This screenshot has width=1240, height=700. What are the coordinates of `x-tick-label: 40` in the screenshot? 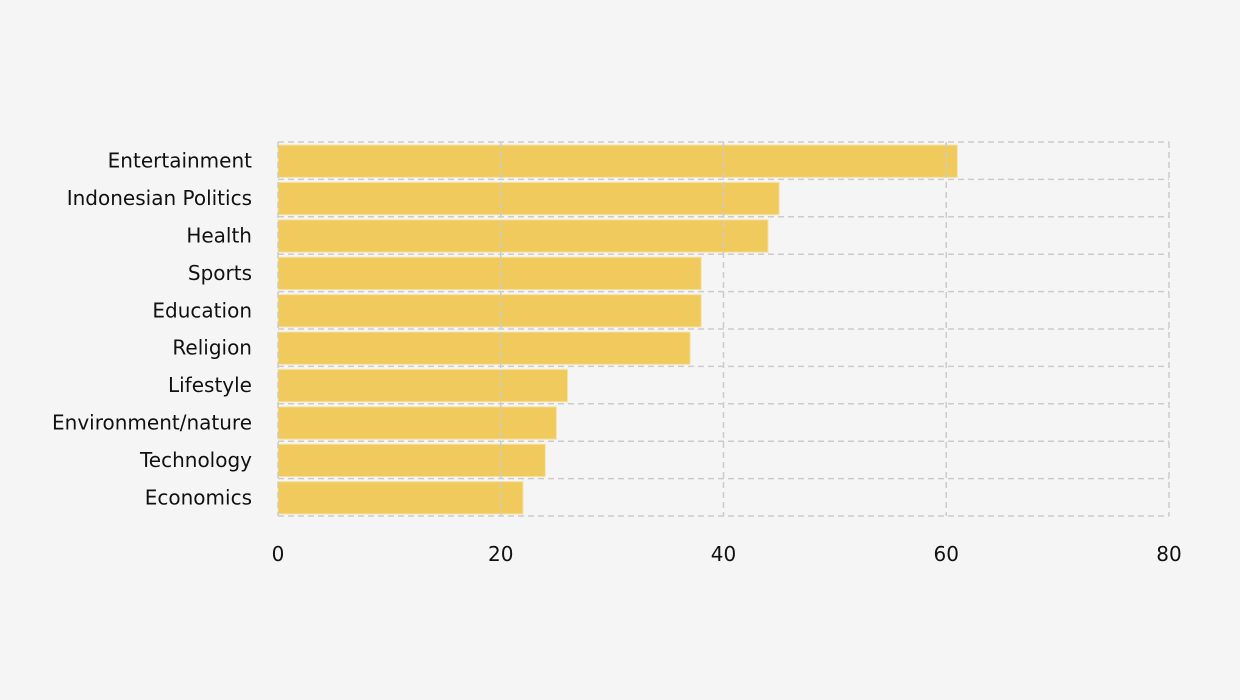 It's located at (723, 554).